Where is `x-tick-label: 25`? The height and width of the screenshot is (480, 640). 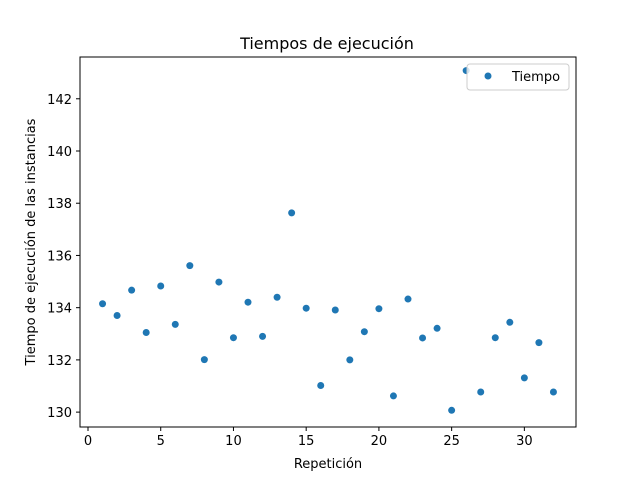
x-tick-label: 25 is located at coordinates (451, 441).